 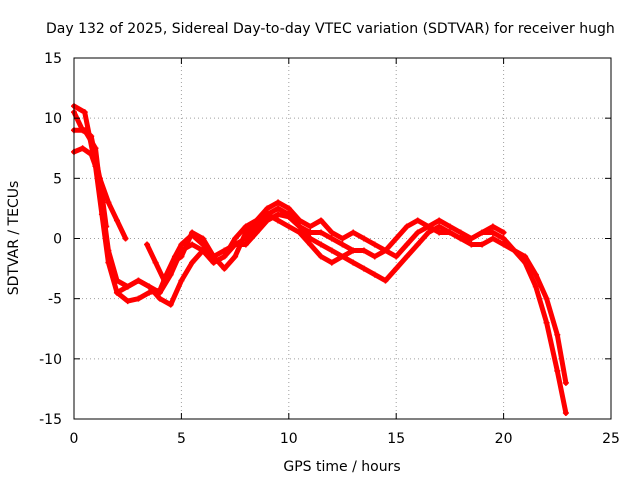 What do you see at coordinates (53, 59) in the screenshot?
I see `y-tick-label: 15` at bounding box center [53, 59].